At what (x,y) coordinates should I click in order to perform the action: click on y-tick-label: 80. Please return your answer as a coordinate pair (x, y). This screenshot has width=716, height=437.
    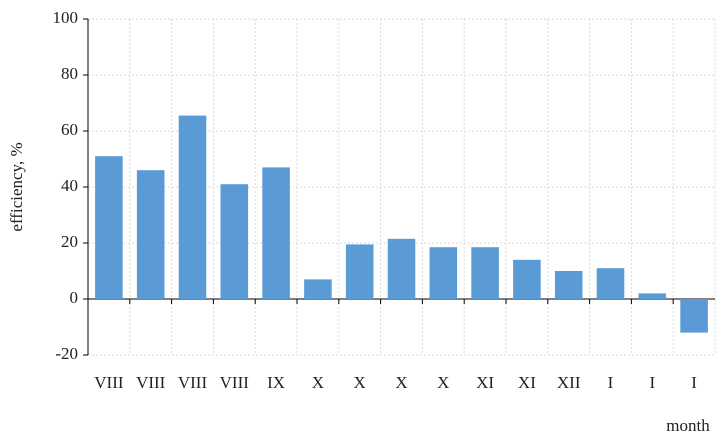
    Looking at the image, I should click on (69, 73).